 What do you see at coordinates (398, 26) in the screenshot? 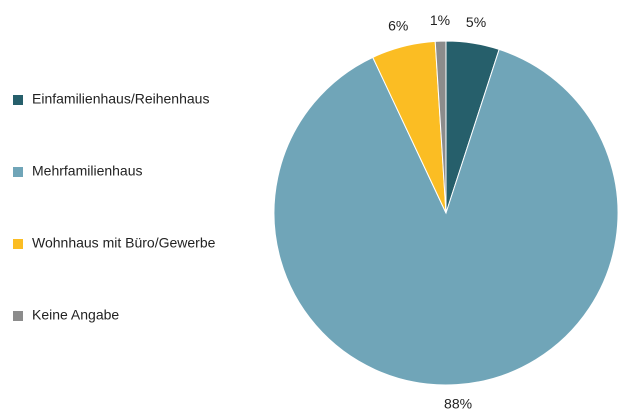
I see `data-label: 6%` at bounding box center [398, 26].